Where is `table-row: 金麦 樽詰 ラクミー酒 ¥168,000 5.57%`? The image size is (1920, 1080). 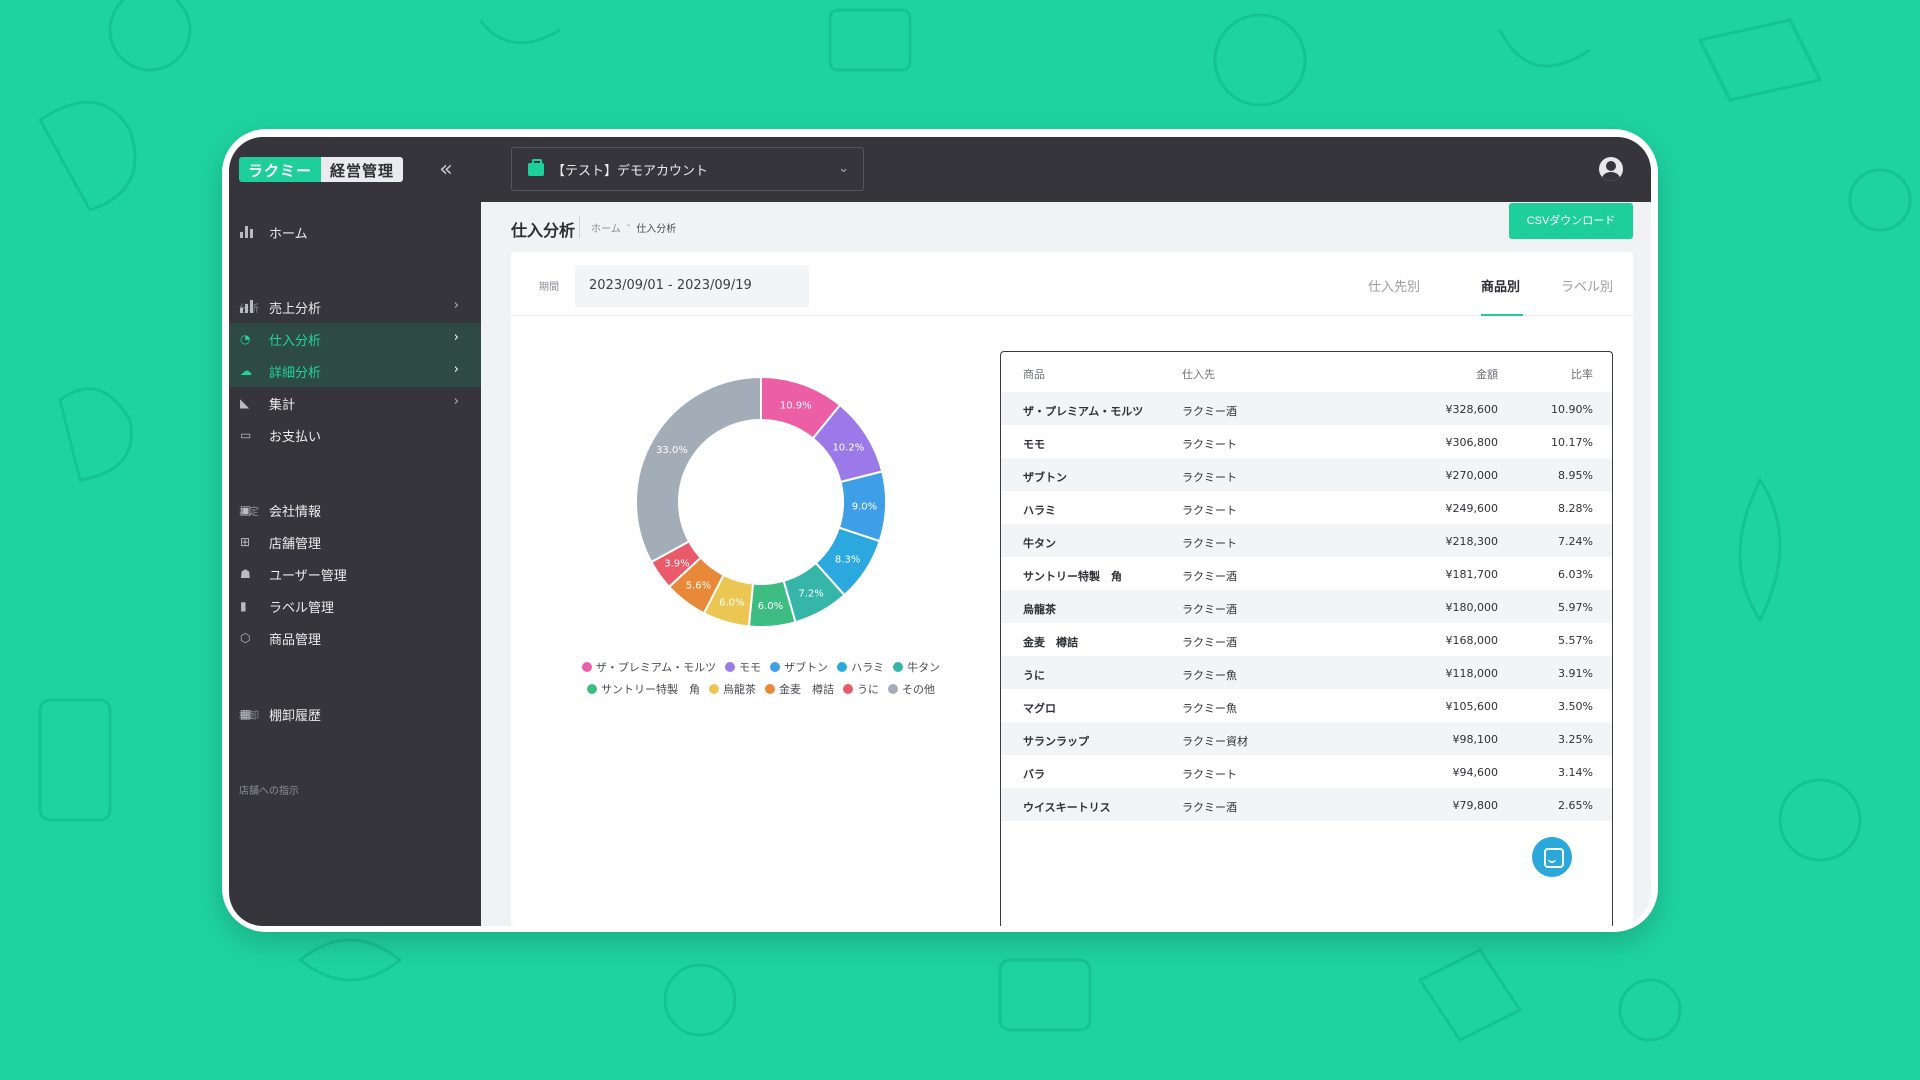 table-row: 金麦 樽詰 ラクミー酒 ¥168,000 5.57% is located at coordinates (1306, 639).